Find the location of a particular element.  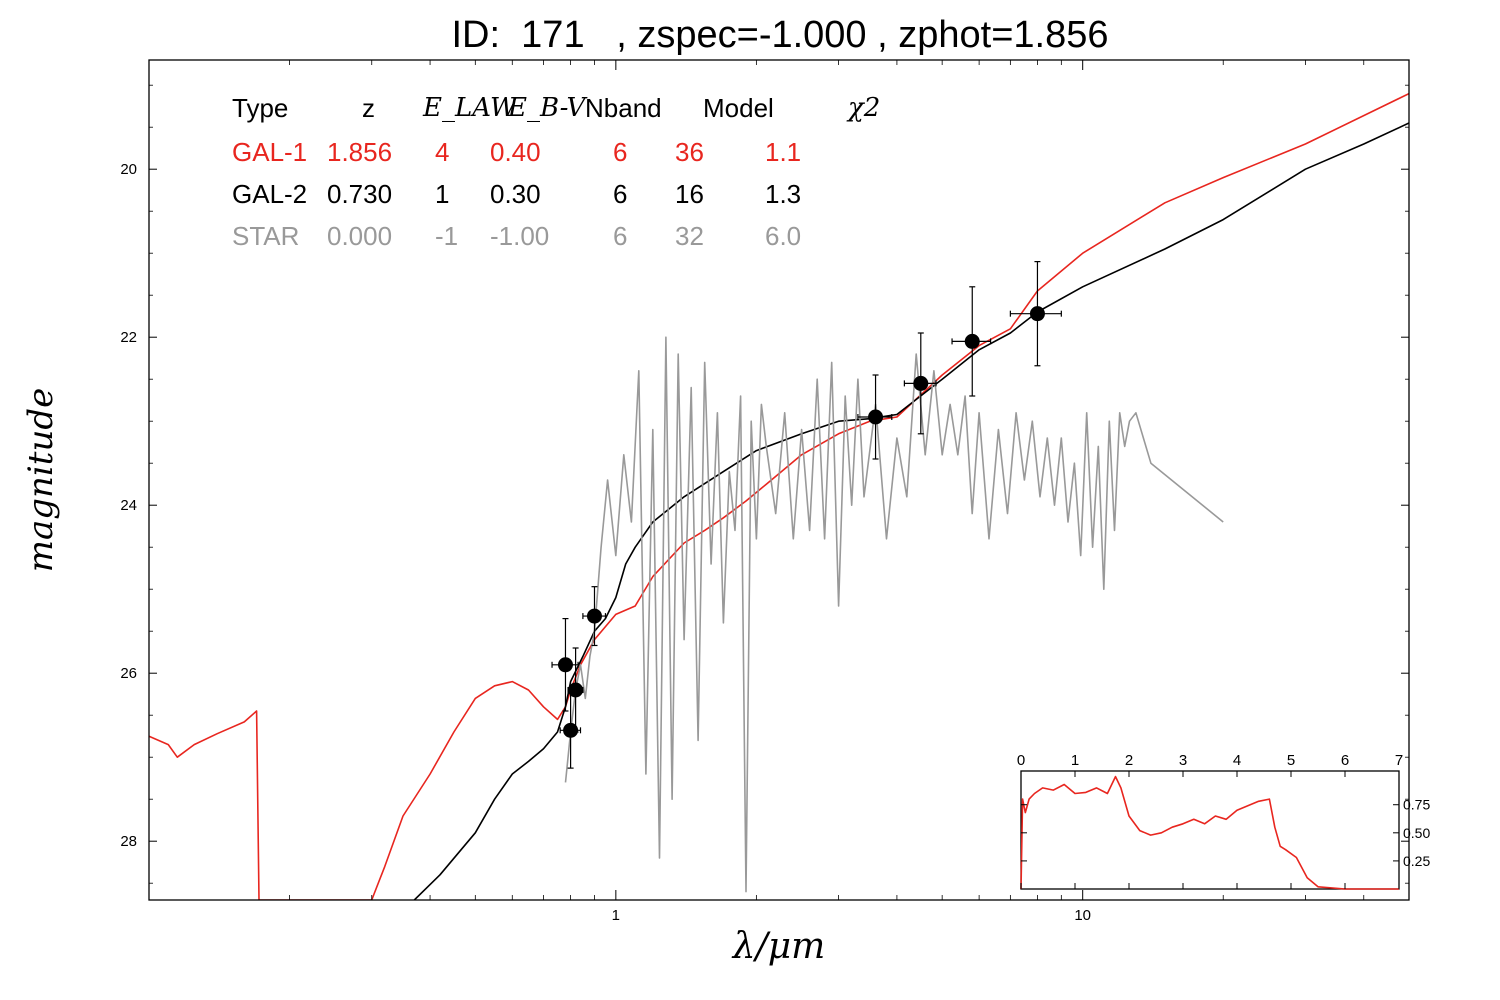

legend-row-2-col-3: -1.00 is located at coordinates (520, 236).